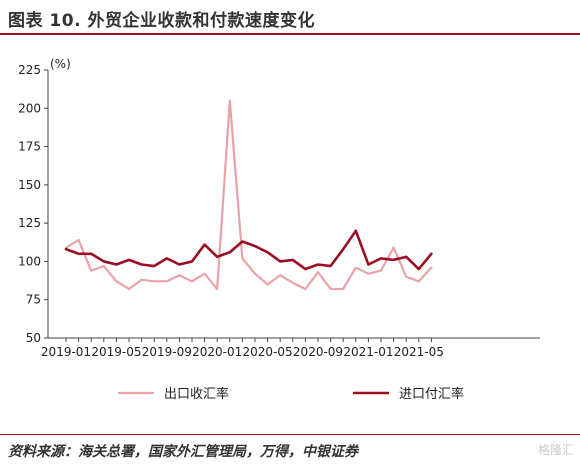 Image resolution: width=580 pixels, height=473 pixels. I want to click on x-tick-label: 2019-05, so click(116, 352).